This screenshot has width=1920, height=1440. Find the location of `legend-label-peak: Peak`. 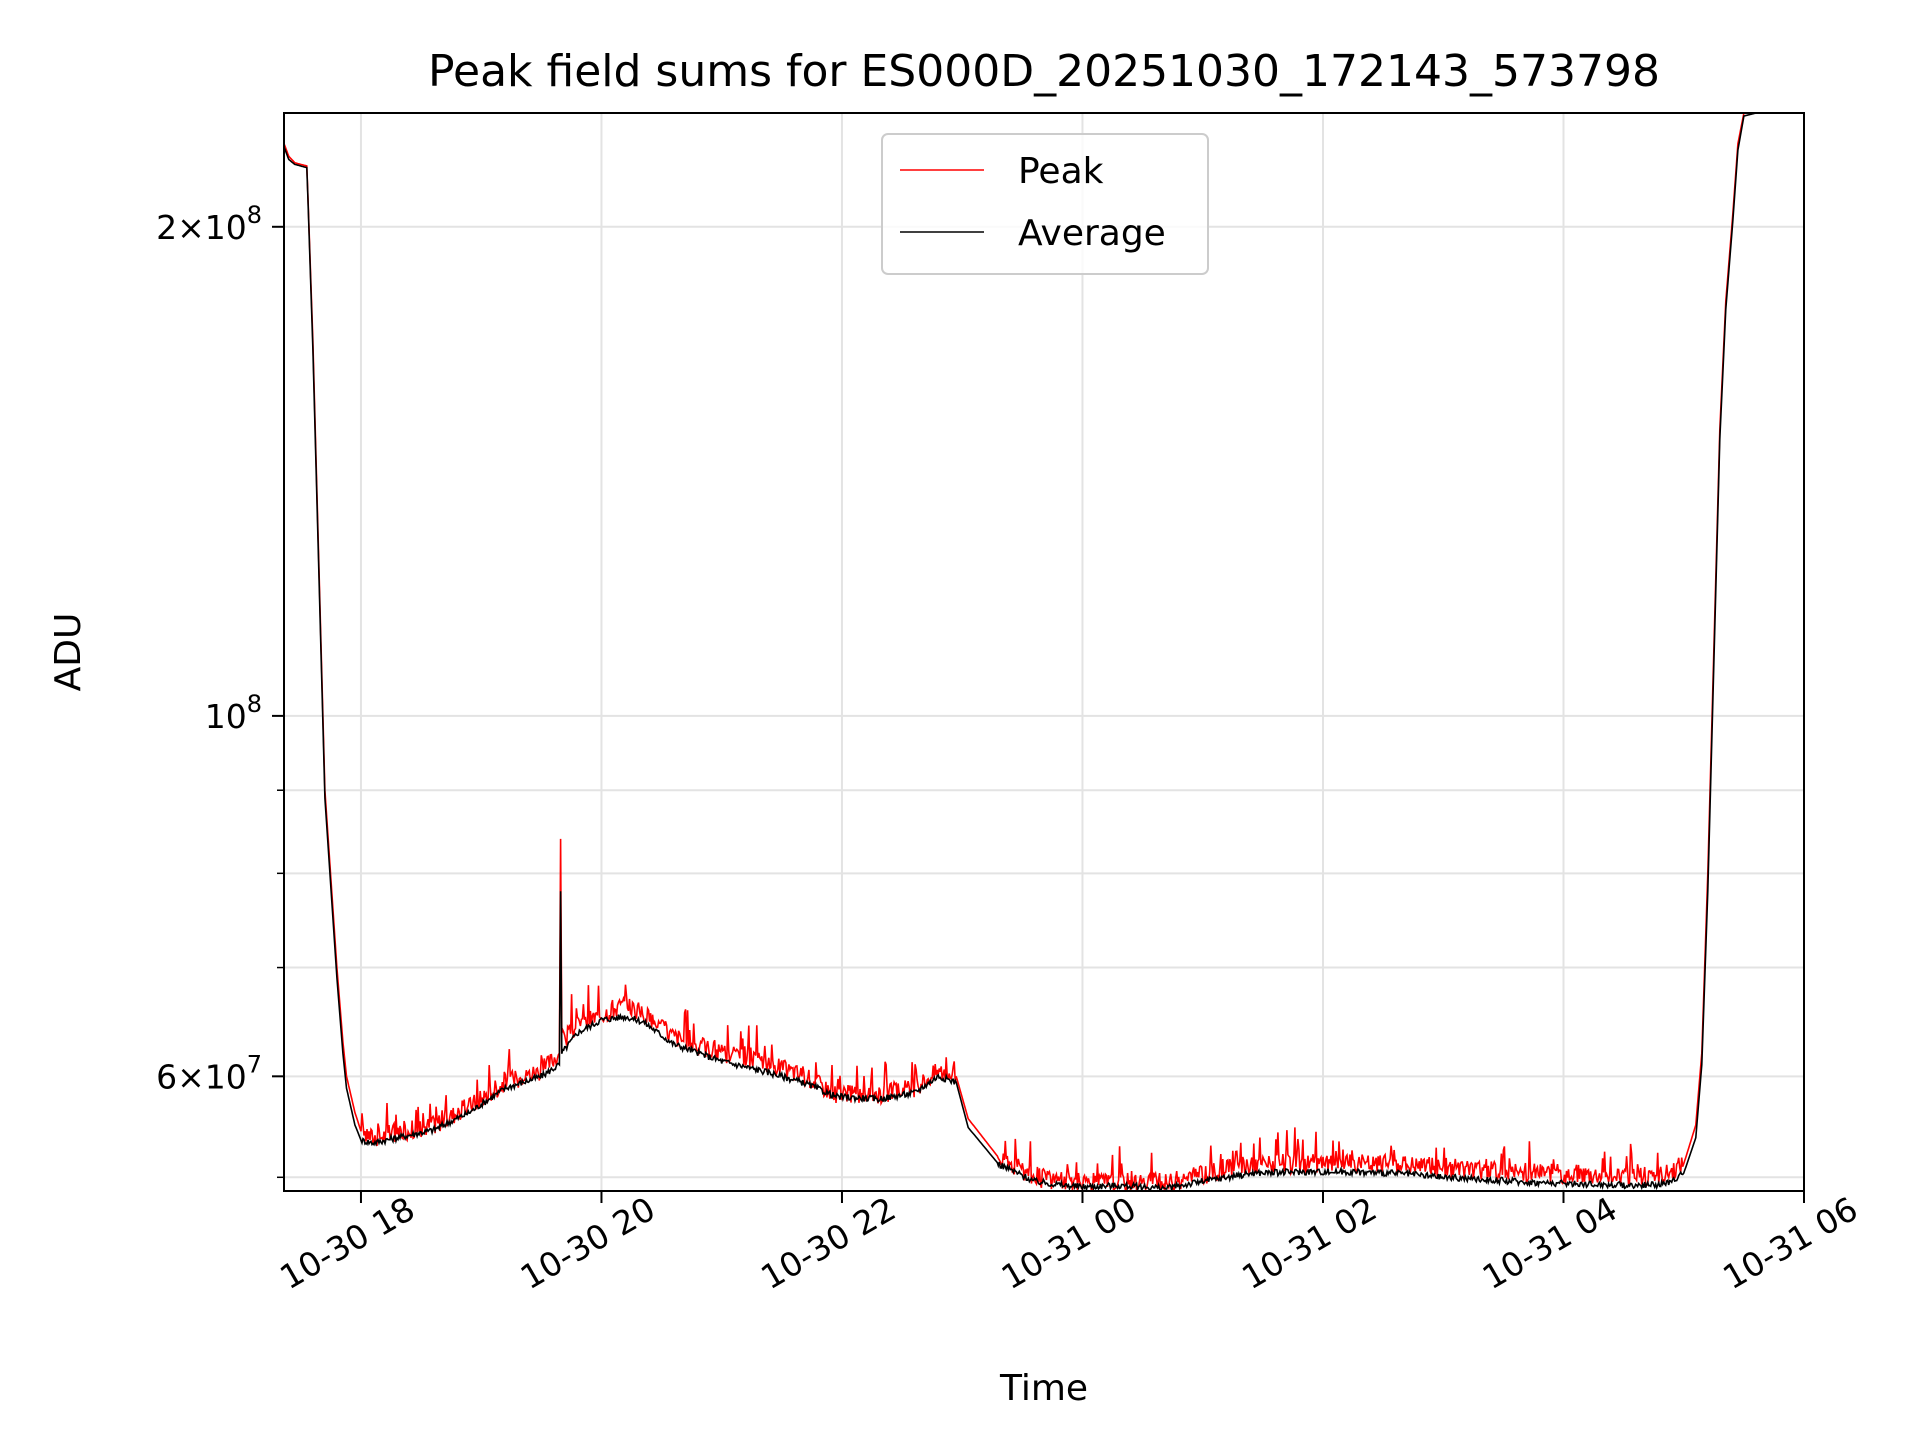

legend-label-peak: Peak is located at coordinates (1061, 171).